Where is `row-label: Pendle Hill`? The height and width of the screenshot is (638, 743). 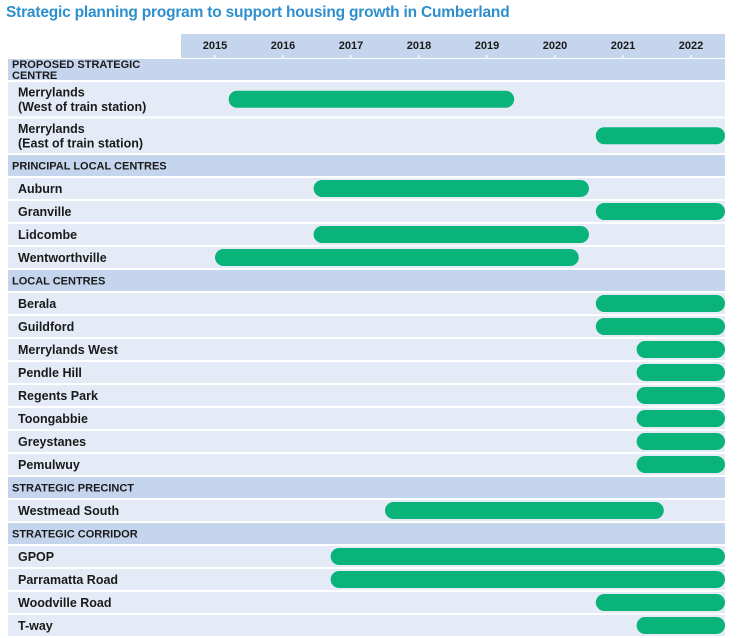 row-label: Pendle Hill is located at coordinates (50, 373).